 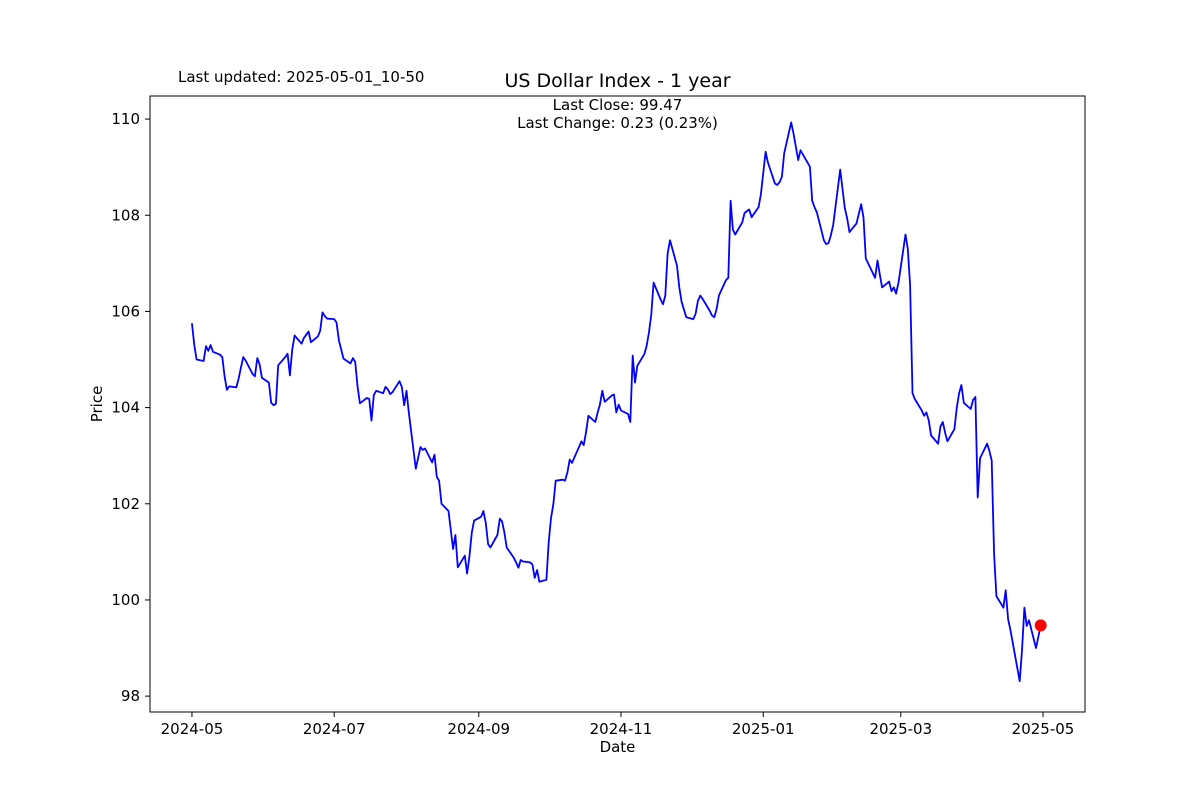 I want to click on chart-title: US Dollar Index - 1 year, so click(x=617, y=81).